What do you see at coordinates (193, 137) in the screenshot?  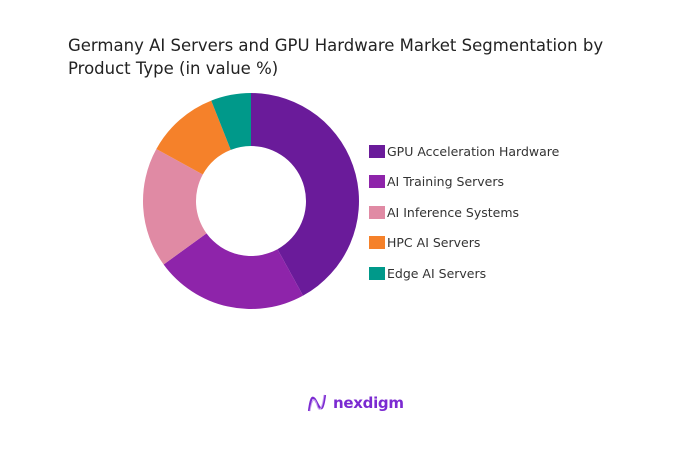 I see `donut-slice-hpc-ai-servers` at bounding box center [193, 137].